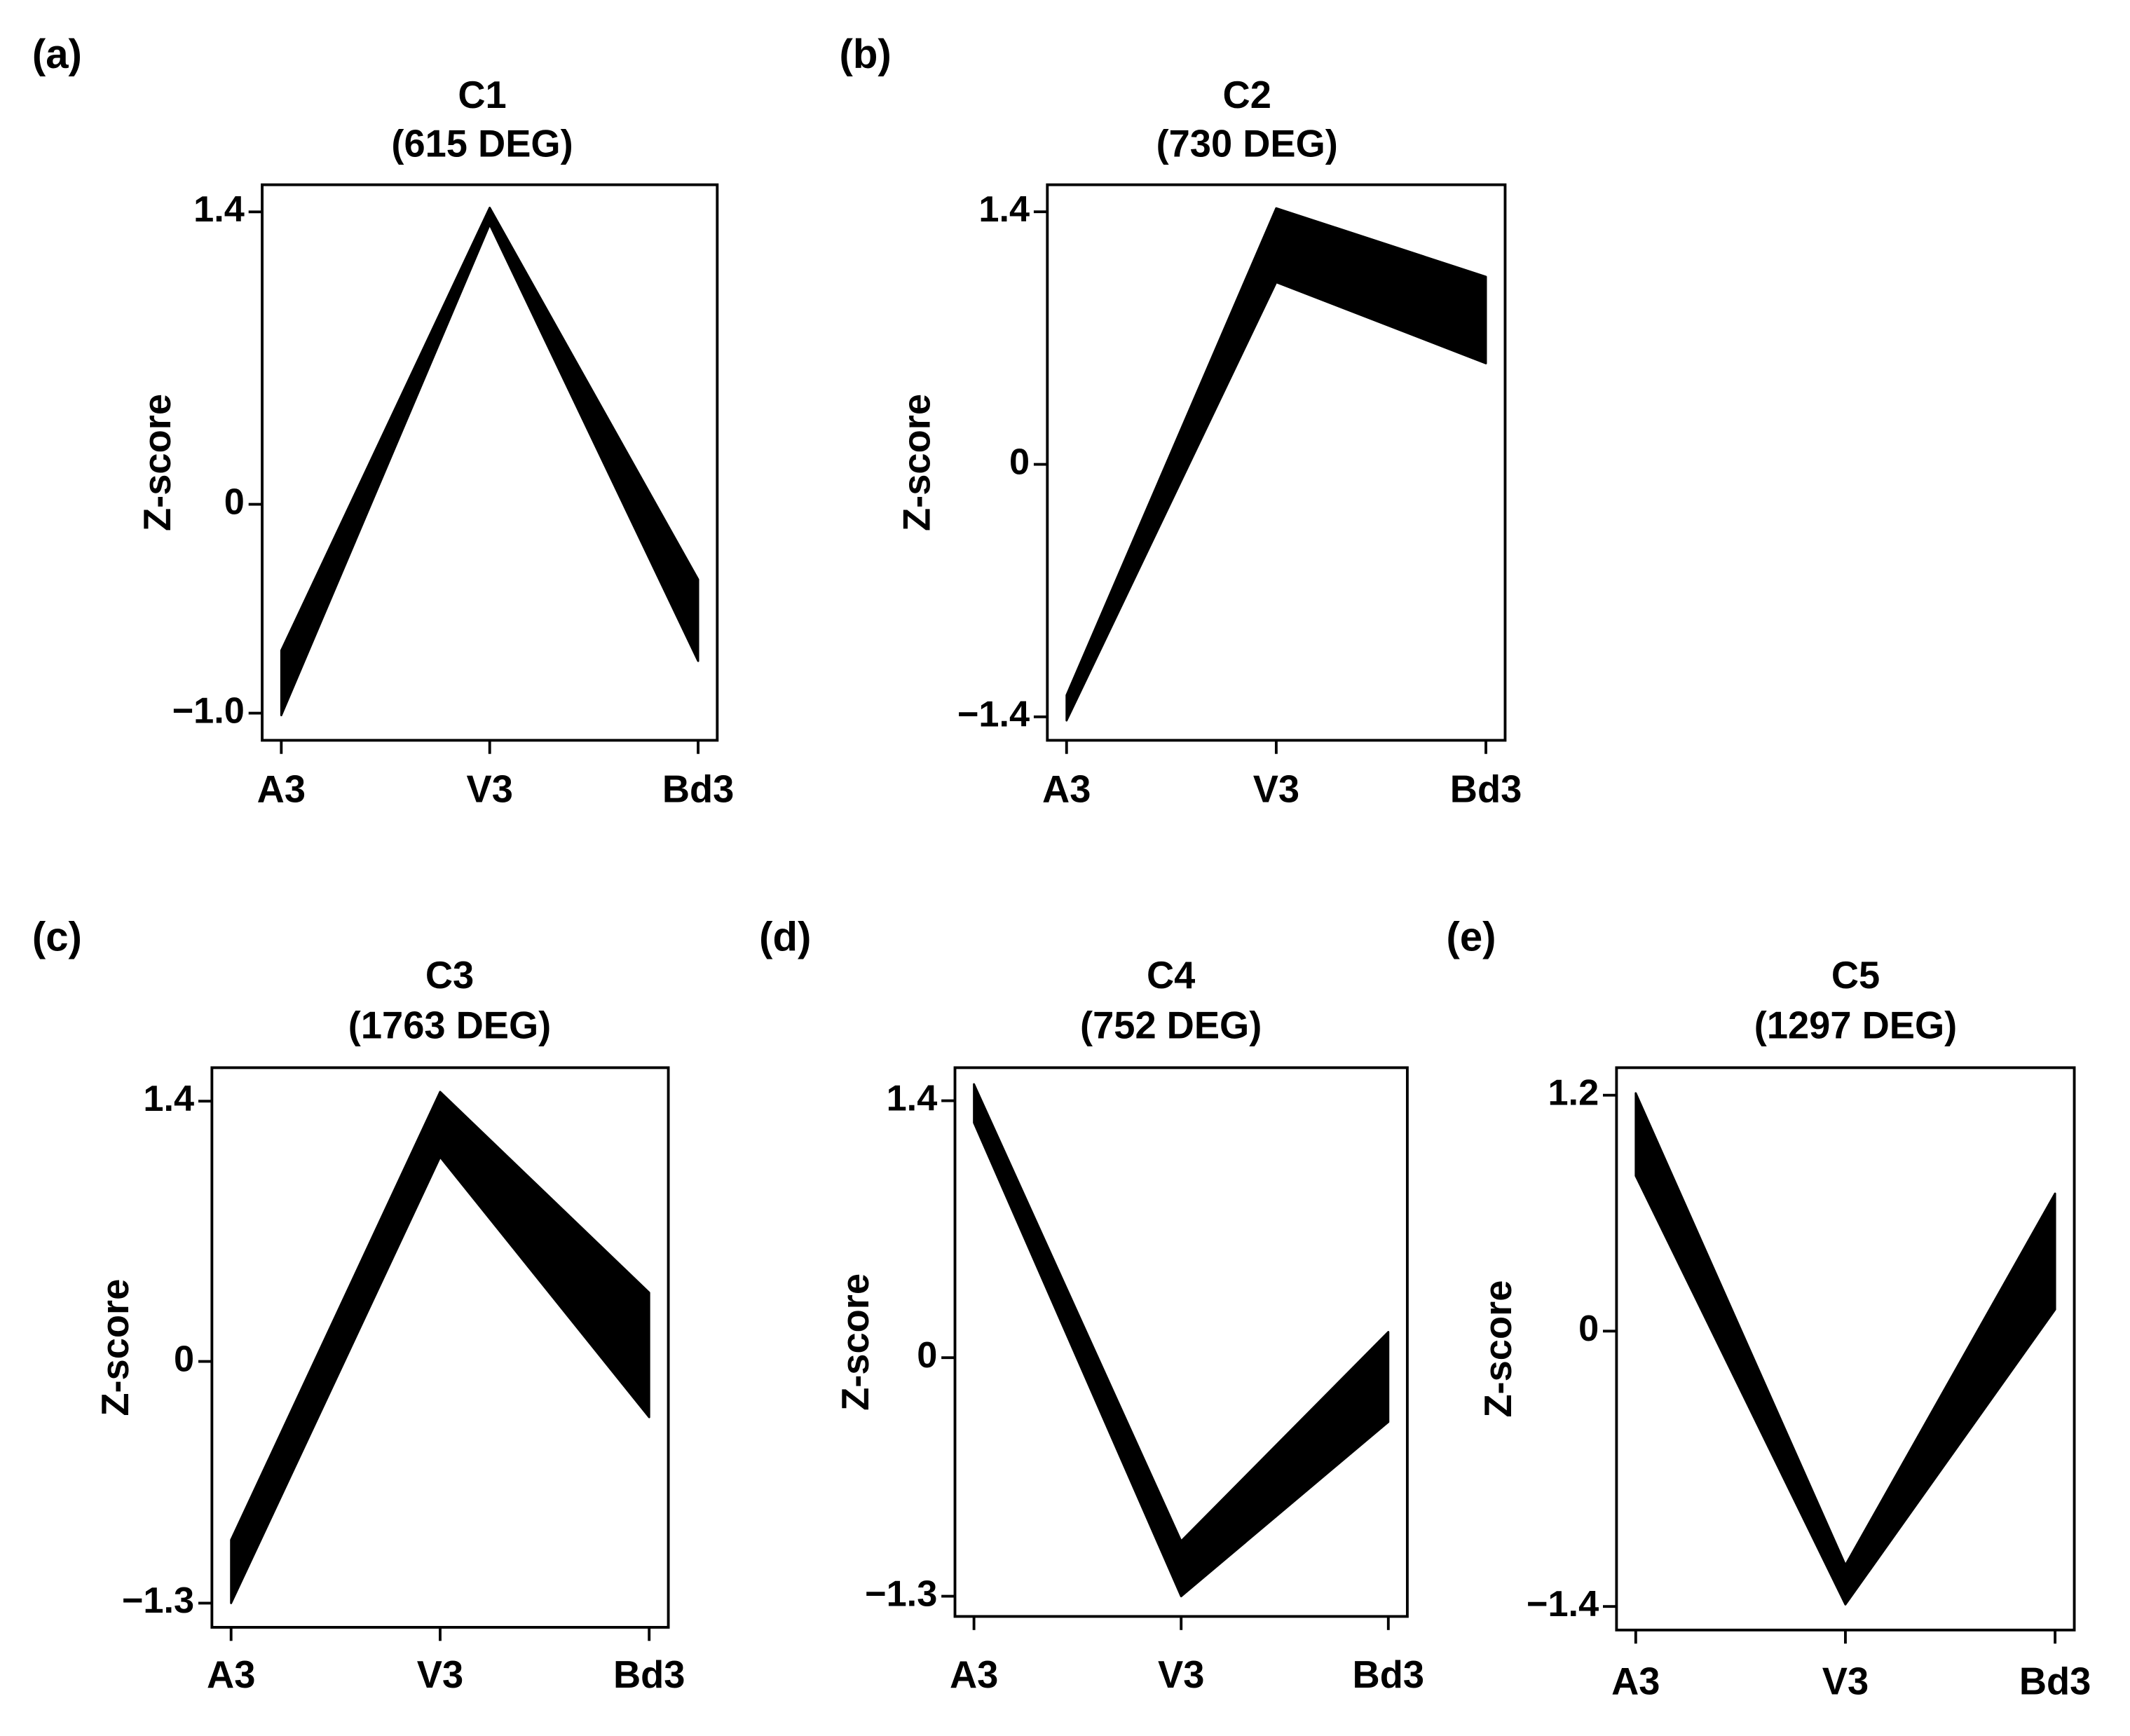 The width and height of the screenshot is (2130, 1736). I want to click on chart-title: C5, so click(1855, 976).